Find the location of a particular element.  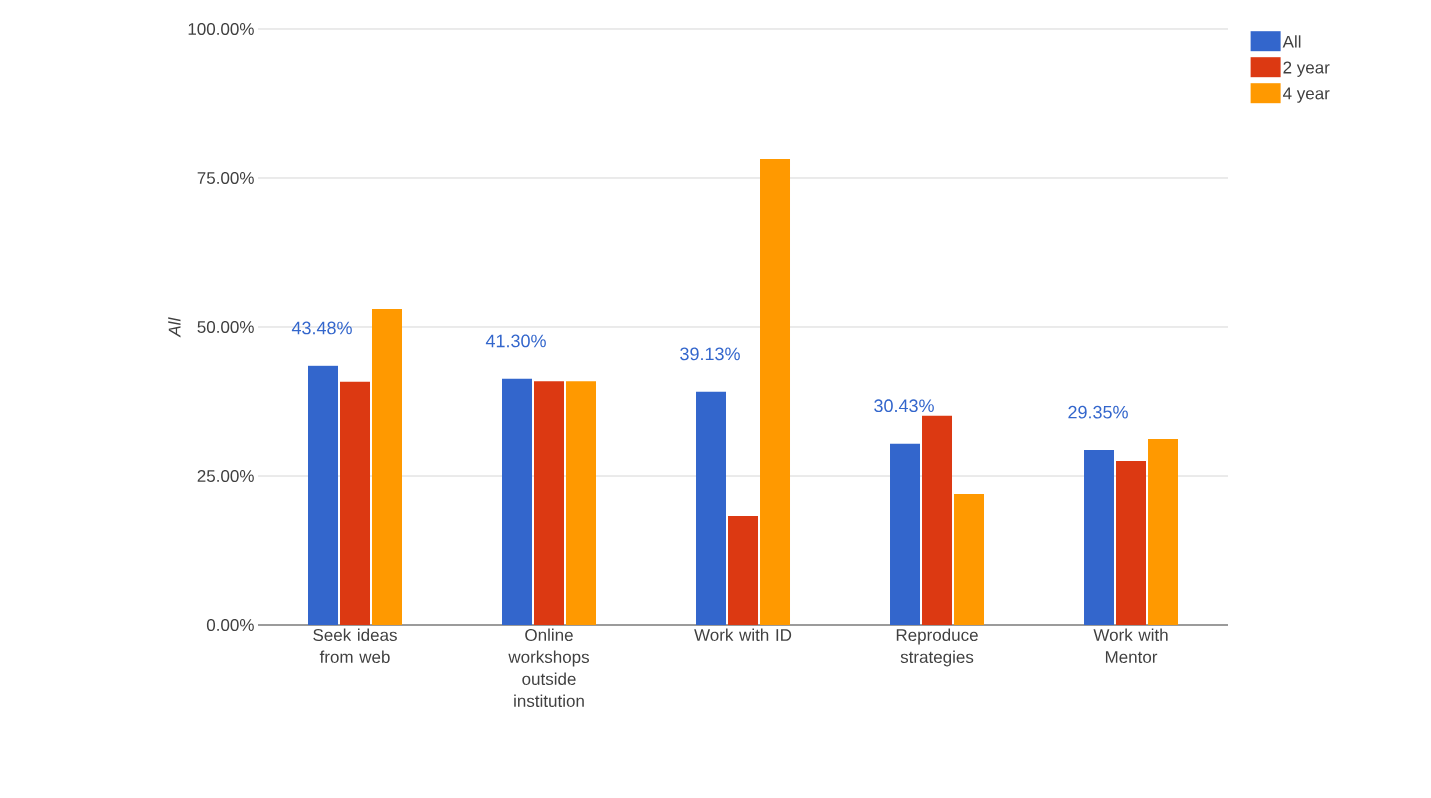

y-tick-label: 50.00% is located at coordinates (225, 327).